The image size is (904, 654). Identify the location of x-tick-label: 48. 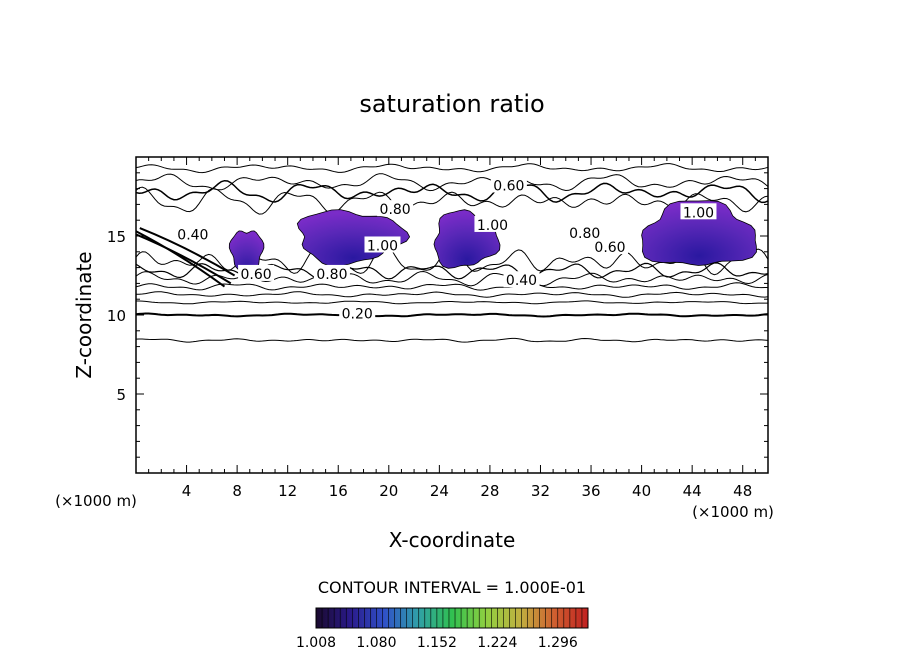
(742, 491).